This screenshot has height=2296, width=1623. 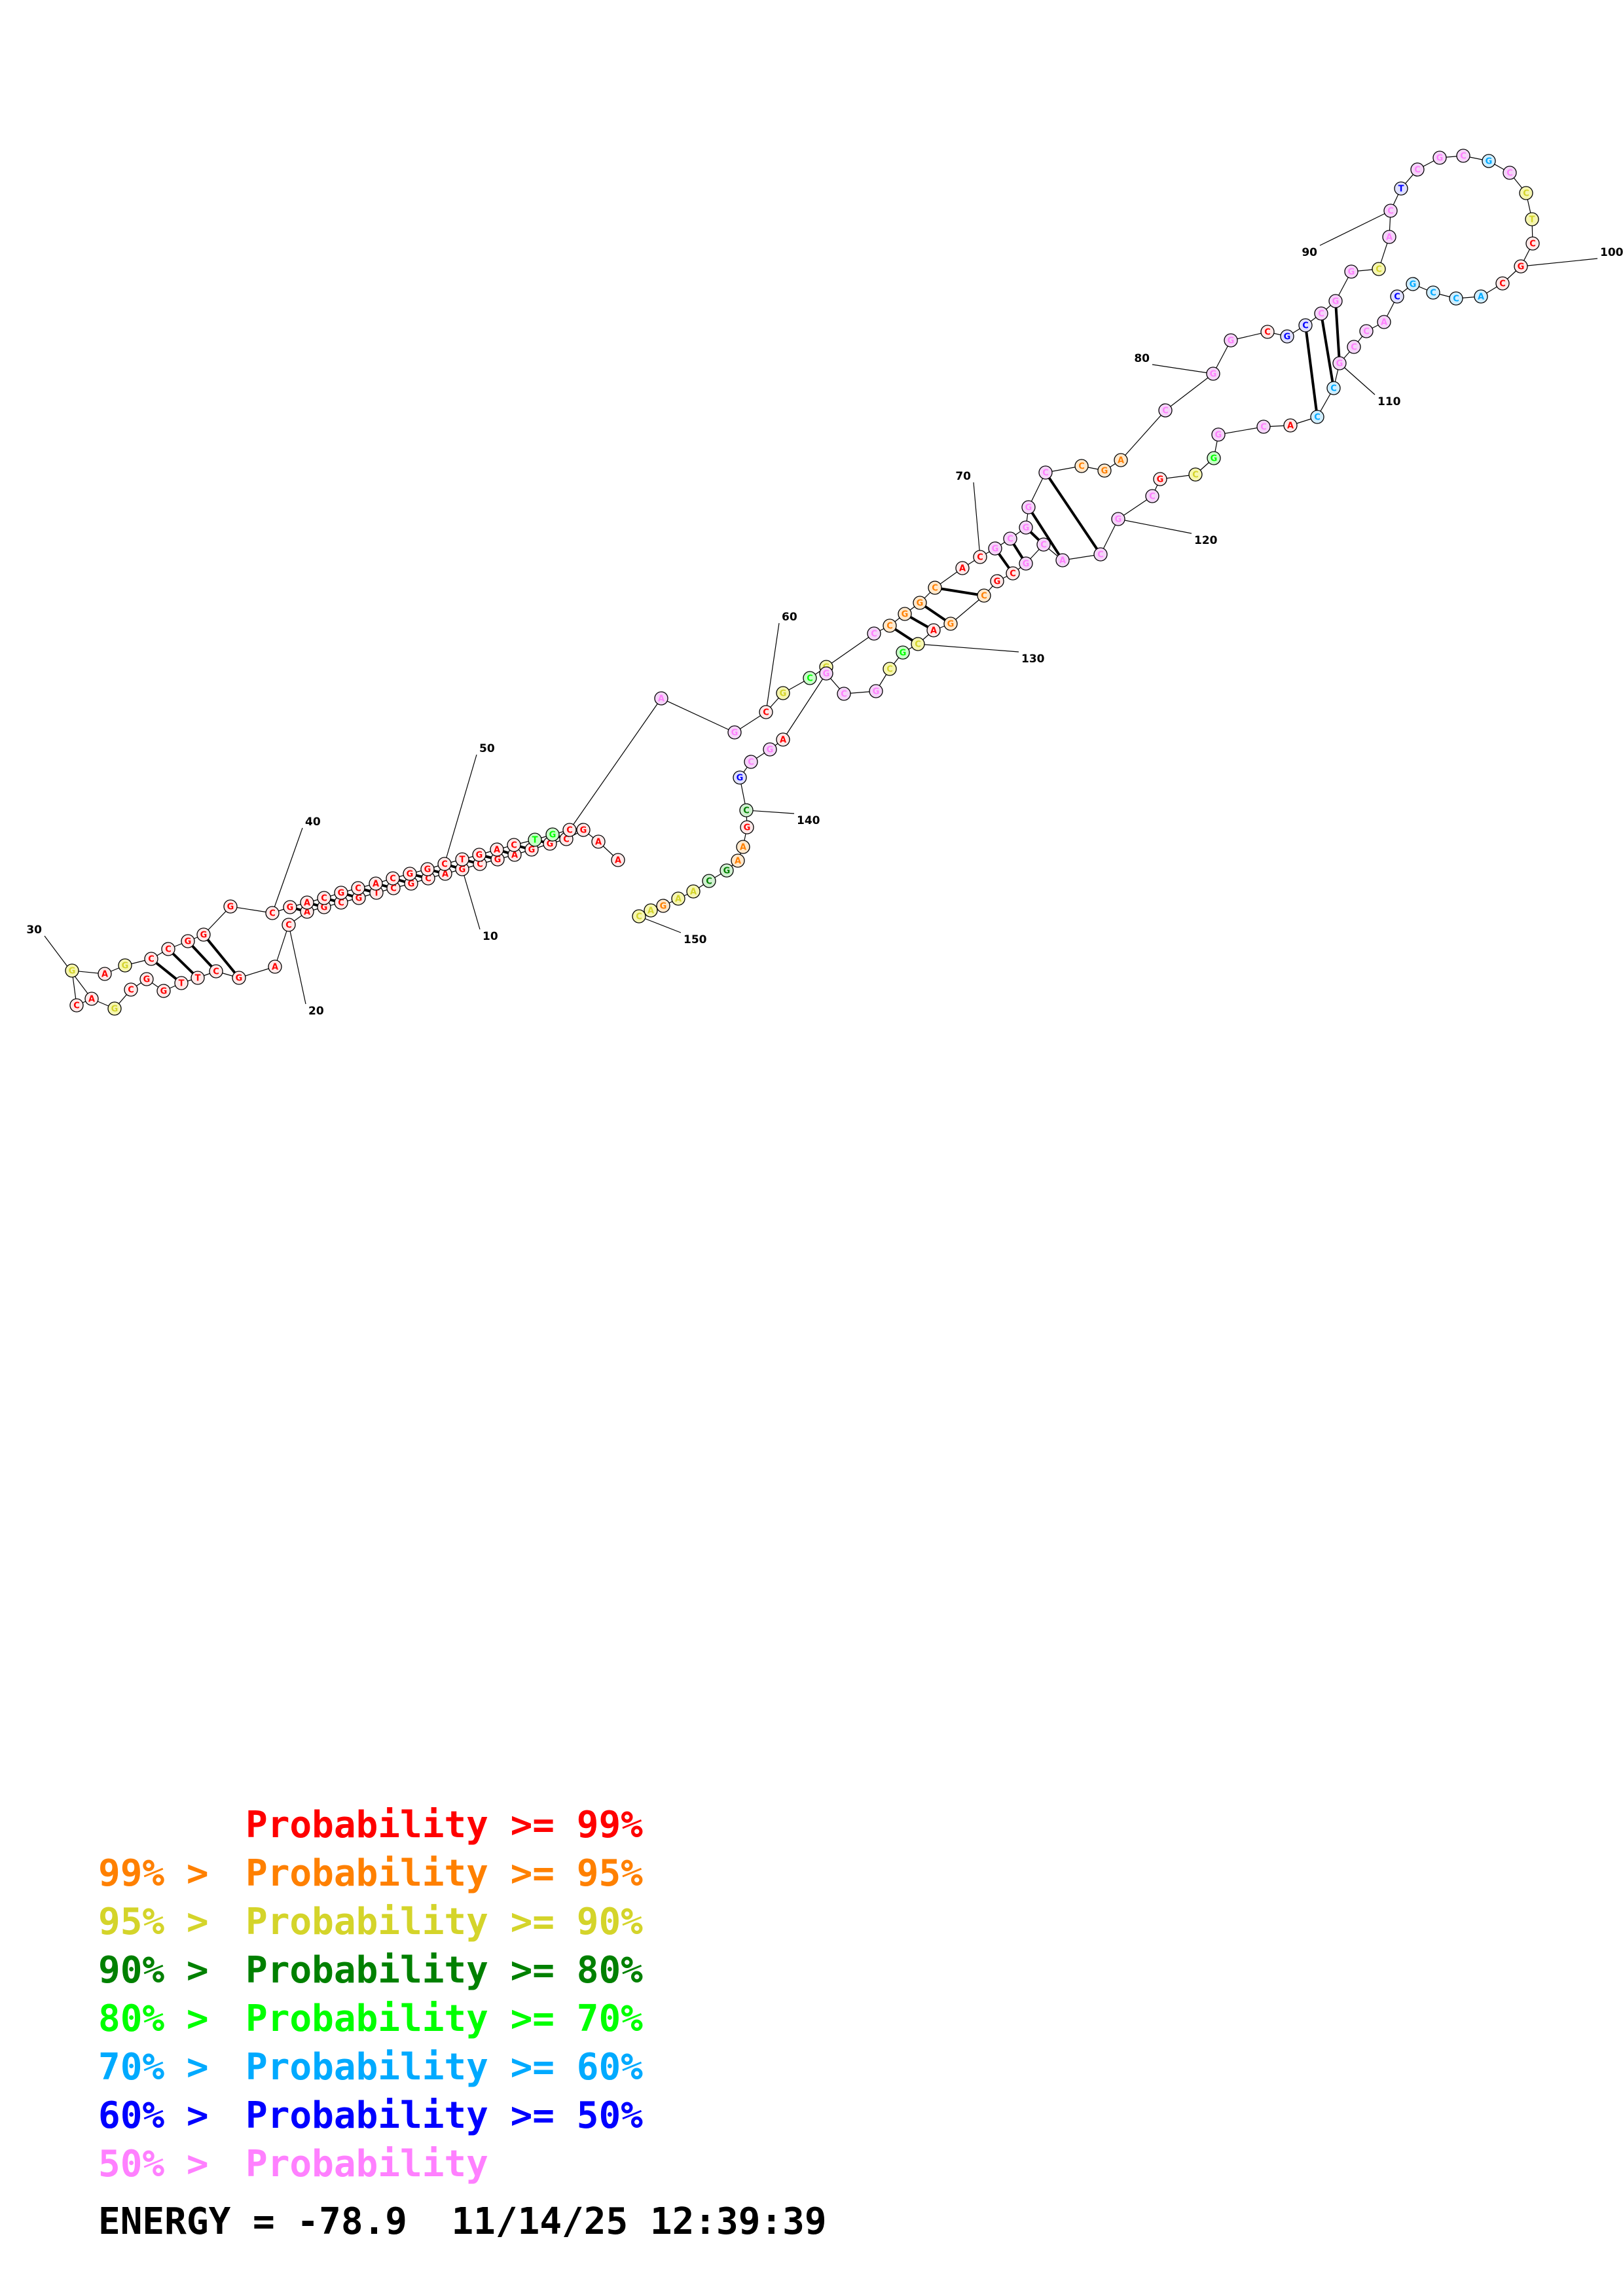 I want to click on legend-row: 70% > Probability >= 60%, so click(x=589, y=2067).